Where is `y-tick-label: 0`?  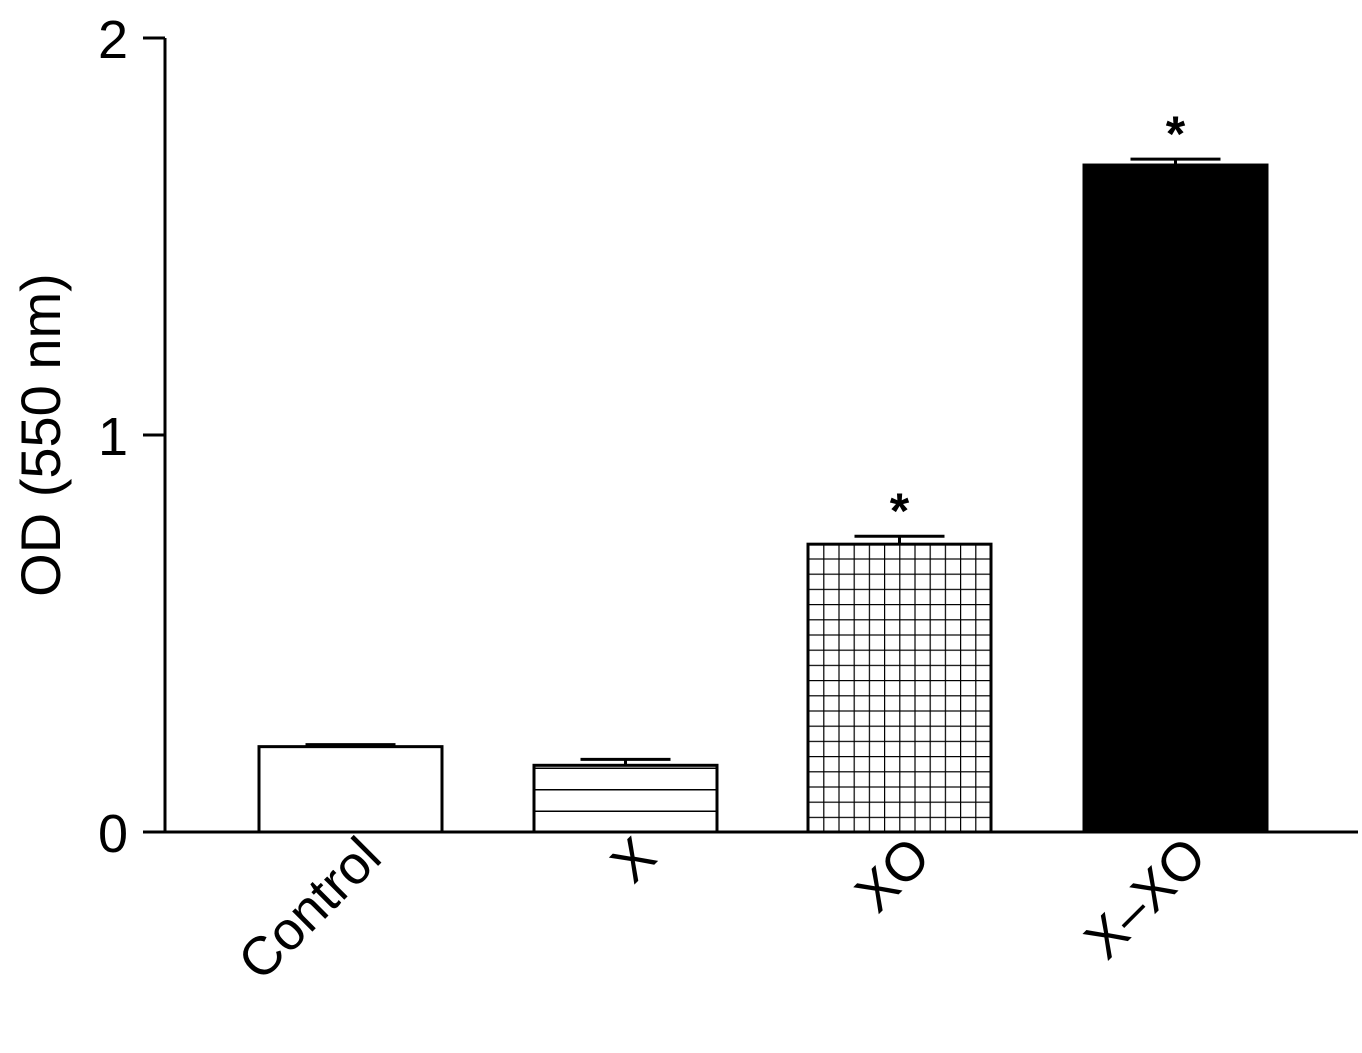
y-tick-label: 0 is located at coordinates (113, 834).